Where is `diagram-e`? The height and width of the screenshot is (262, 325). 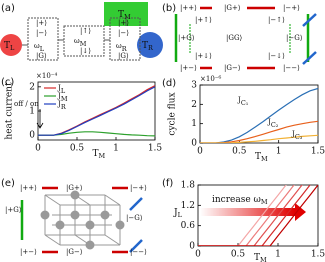 diagram-e is located at coordinates (82, 220).